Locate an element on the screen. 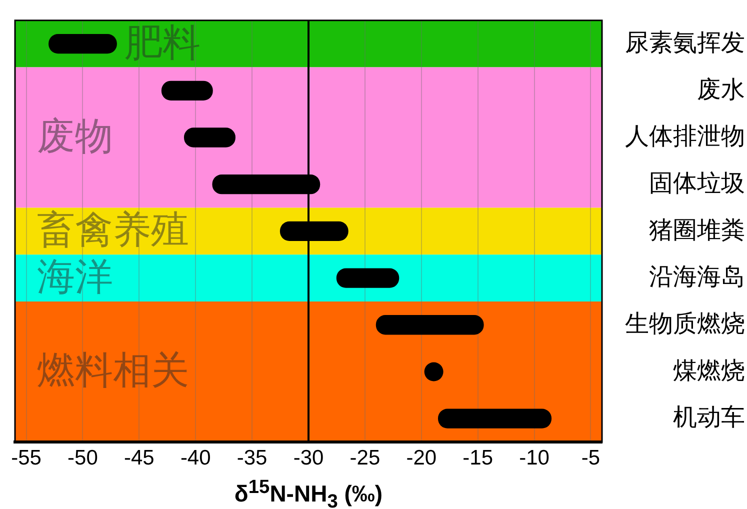 This screenshot has width=747, height=509. x-tick-label: -30 is located at coordinates (308, 458).